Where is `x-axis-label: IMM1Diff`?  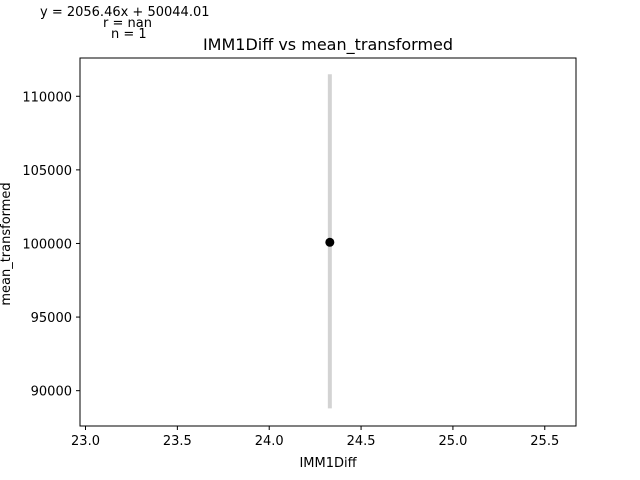 x-axis-label: IMM1Diff is located at coordinates (328, 463).